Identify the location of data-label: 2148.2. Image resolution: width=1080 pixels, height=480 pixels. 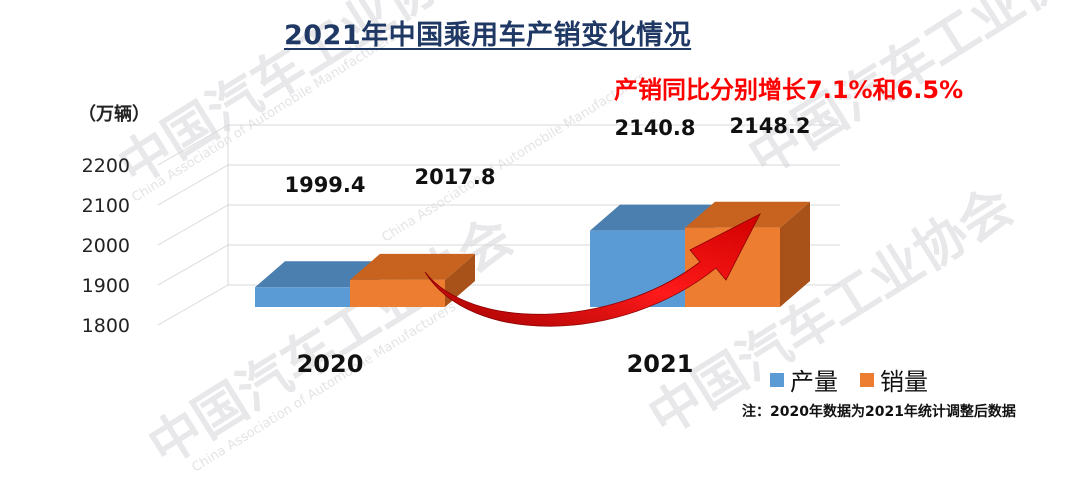
(769, 126).